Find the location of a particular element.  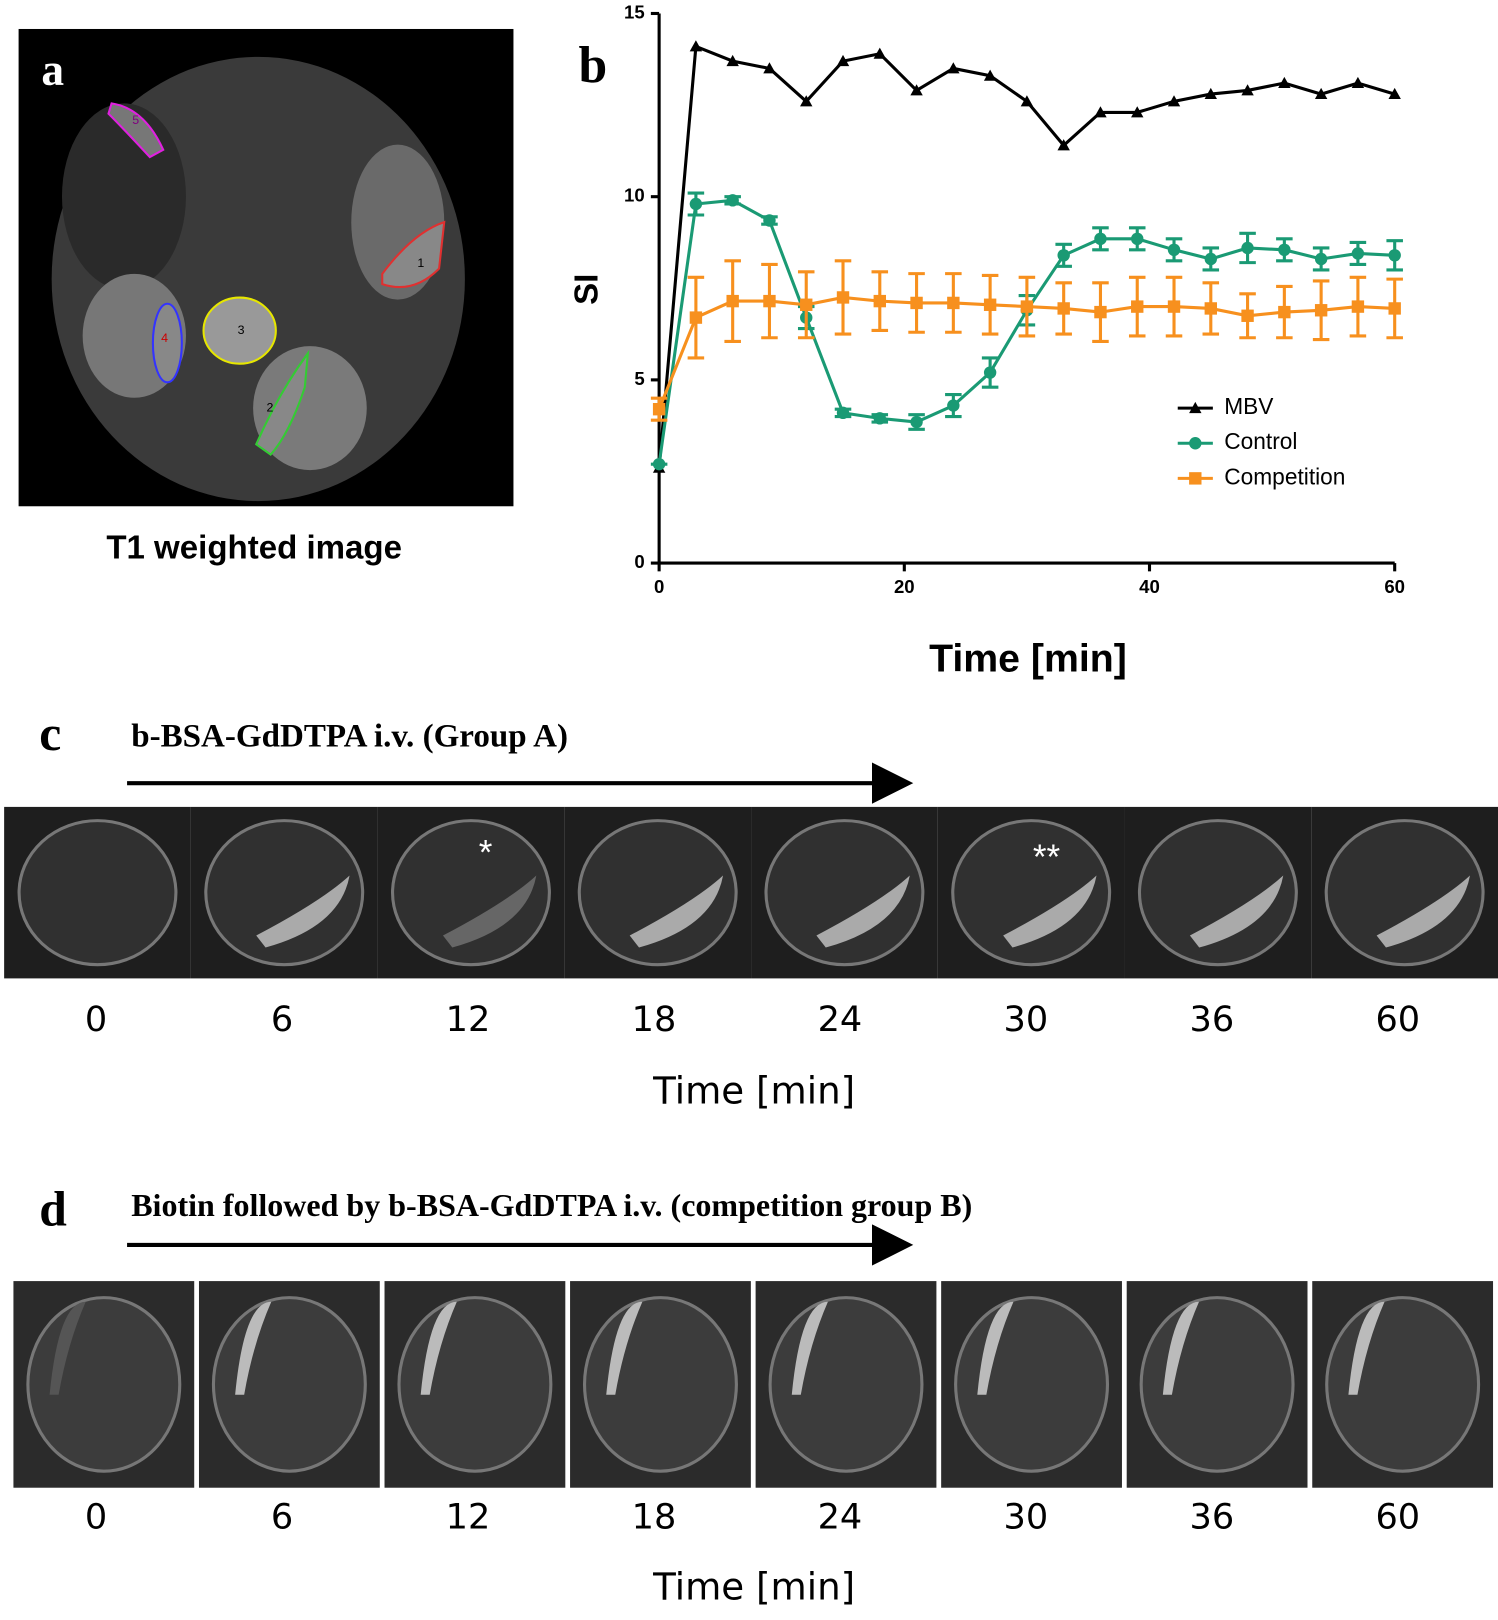

time-label: 36 is located at coordinates (1211, 1019).